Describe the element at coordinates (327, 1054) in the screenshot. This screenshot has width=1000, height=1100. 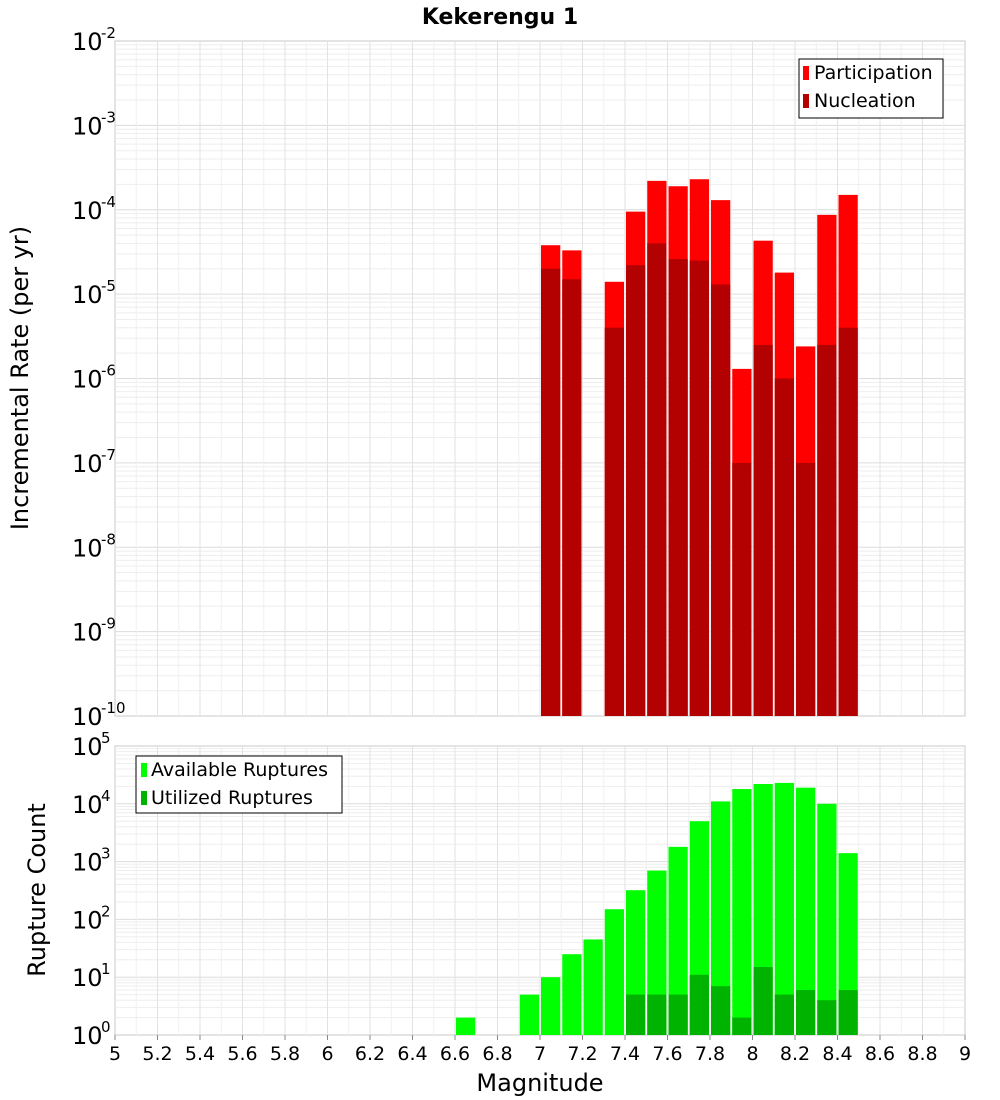
I see `x-tick-label: 6` at that location.